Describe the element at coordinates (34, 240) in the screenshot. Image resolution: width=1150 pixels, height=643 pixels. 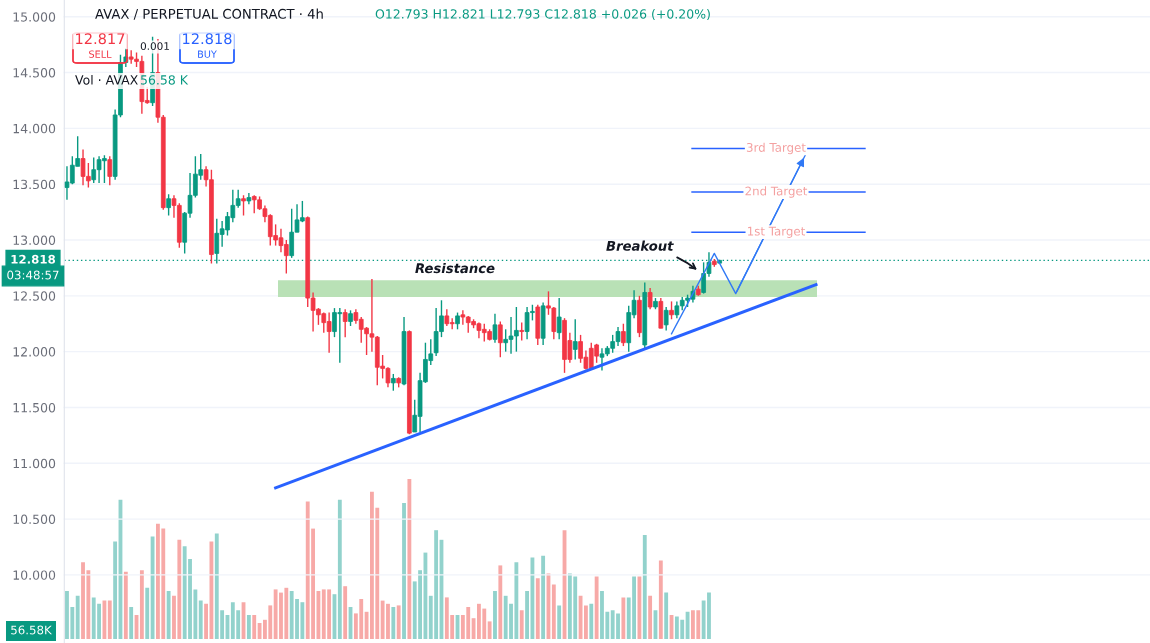
I see `y-tick-label: 13.000` at that location.